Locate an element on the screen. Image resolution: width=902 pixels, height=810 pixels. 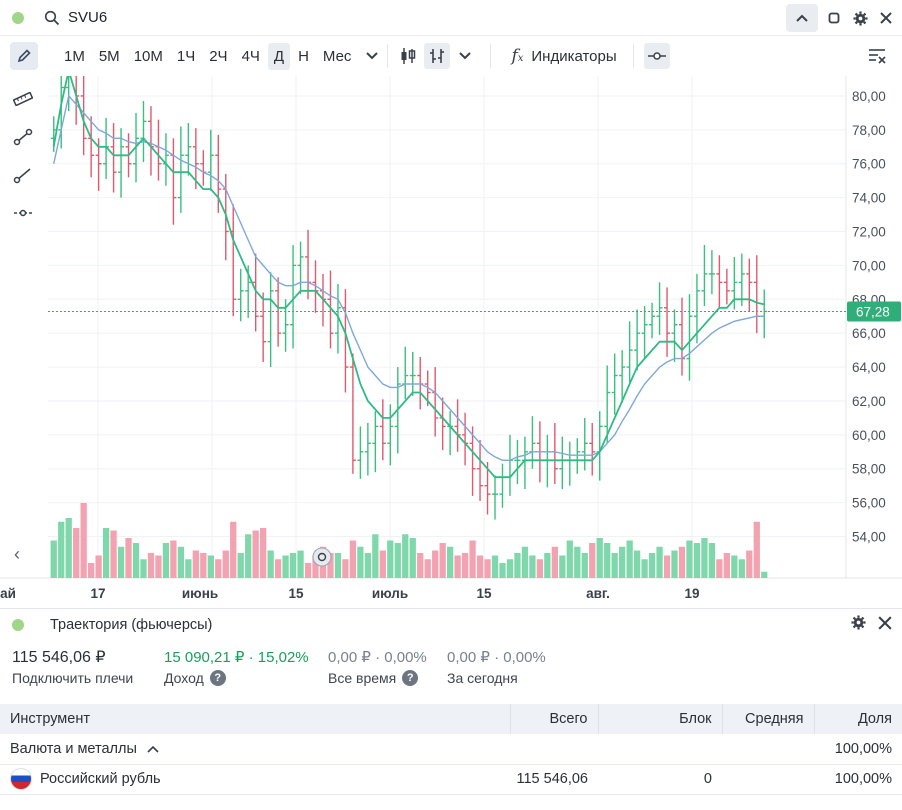
period-button: Мес is located at coordinates (337, 56).